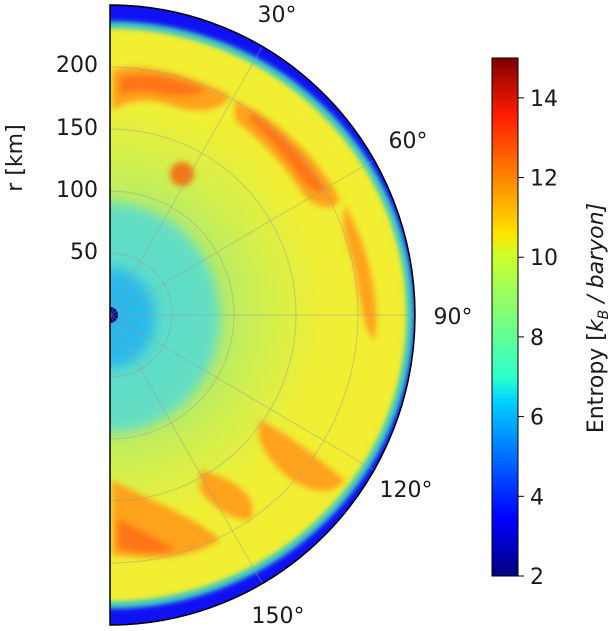 This screenshot has width=612, height=631. What do you see at coordinates (408, 141) in the screenshot?
I see `angular-tick-label: 60°` at bounding box center [408, 141].